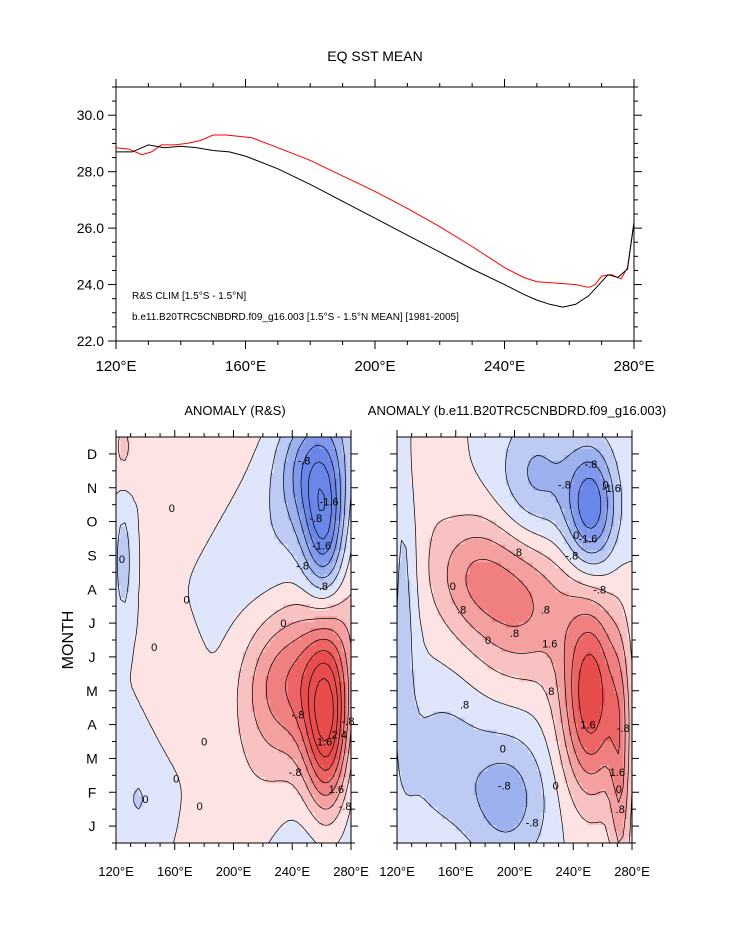 The height and width of the screenshot is (945, 733). Describe the element at coordinates (116, 871) in the screenshot. I see `x-tick-label: 120°E` at that location.